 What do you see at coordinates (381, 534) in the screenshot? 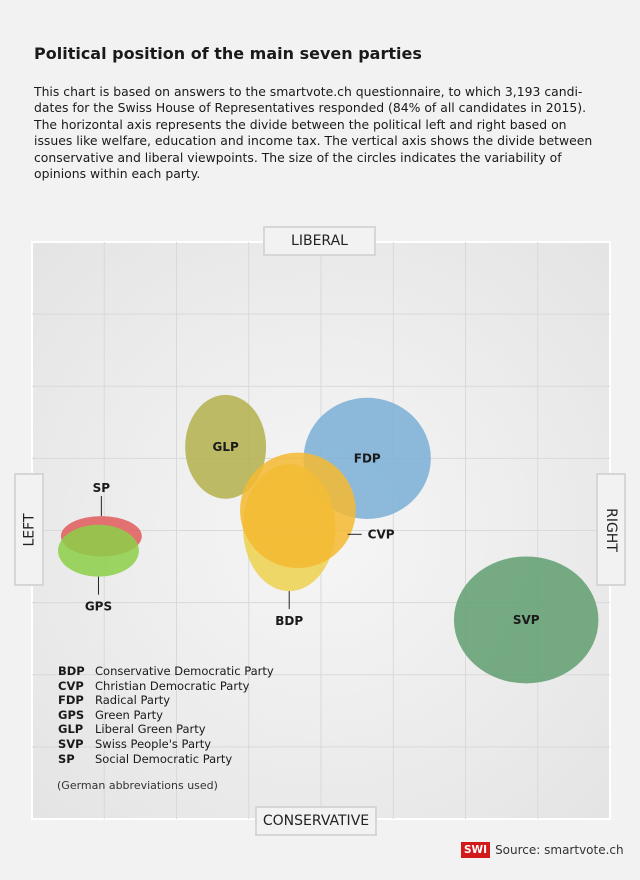
I see `bubble-label-cvp: CVP` at bounding box center [381, 534].